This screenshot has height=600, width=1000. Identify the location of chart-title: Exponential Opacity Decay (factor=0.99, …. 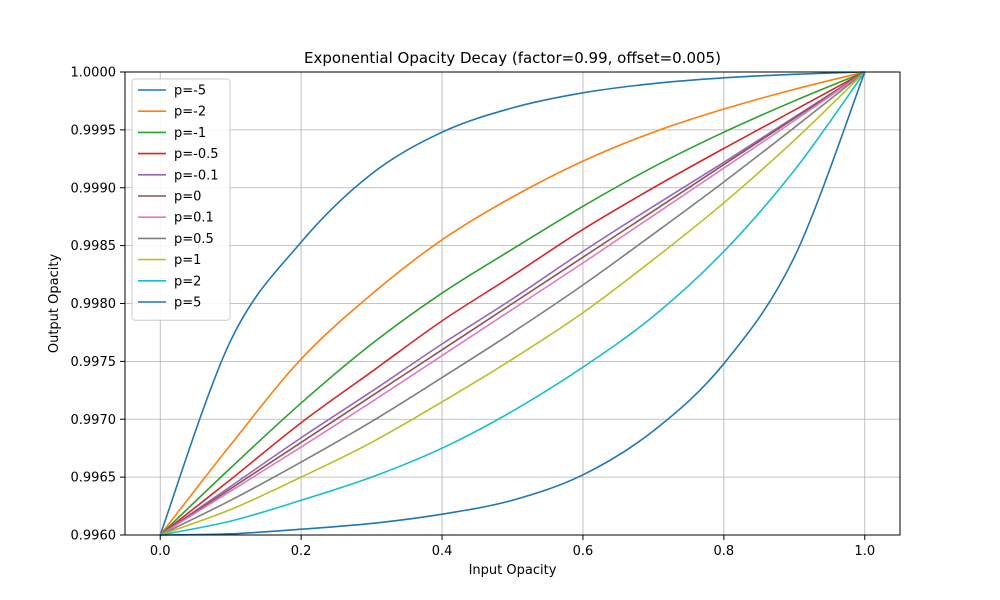
(512, 58).